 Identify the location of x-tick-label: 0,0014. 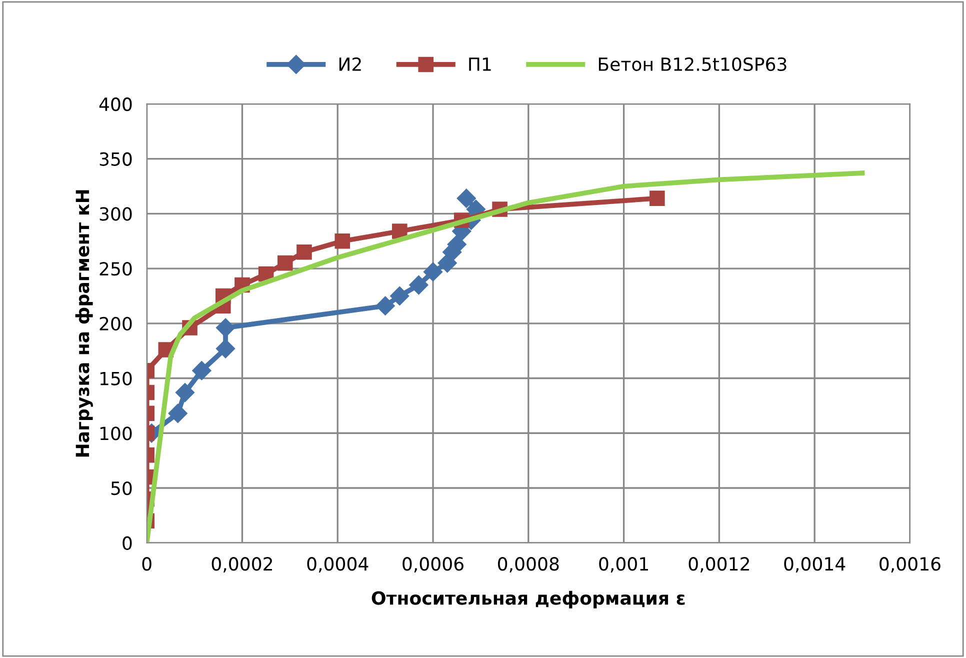
(815, 565).